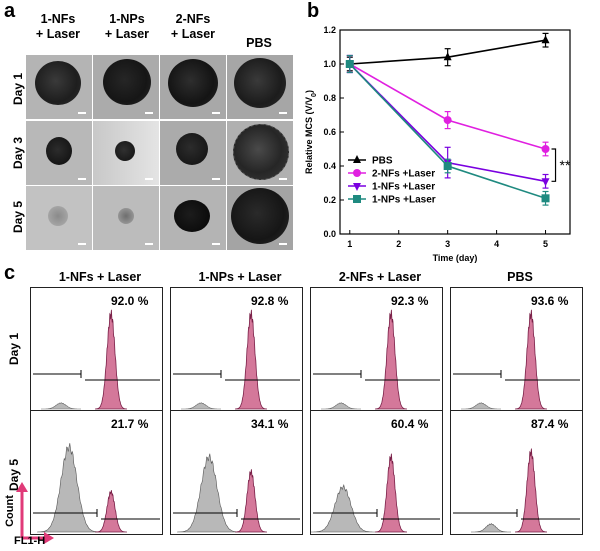  I want to click on col-header-3: 2-NFs + Laser, so click(193, 27).